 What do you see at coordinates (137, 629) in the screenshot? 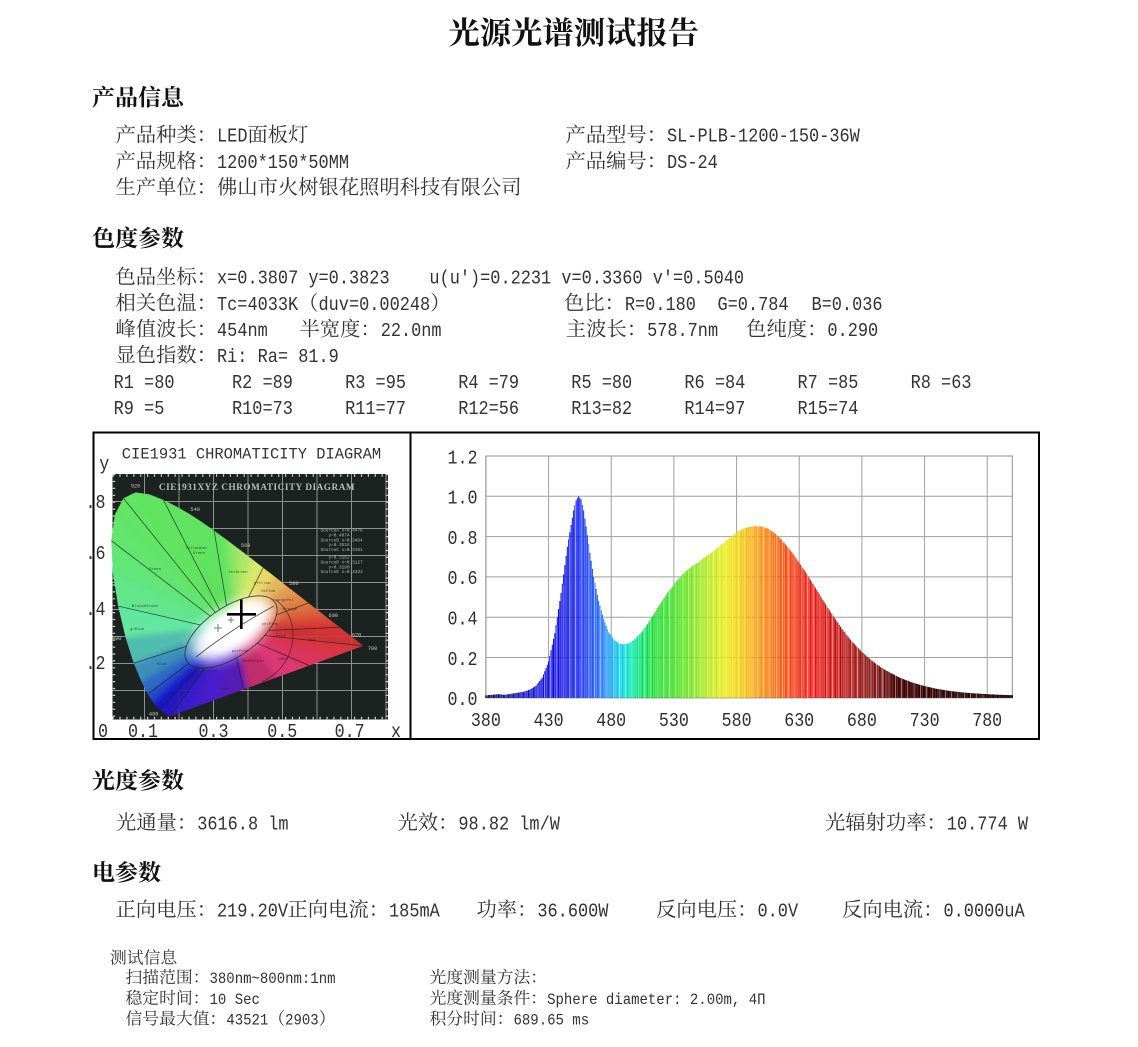
I see `svg-text: grBlue` at bounding box center [137, 629].